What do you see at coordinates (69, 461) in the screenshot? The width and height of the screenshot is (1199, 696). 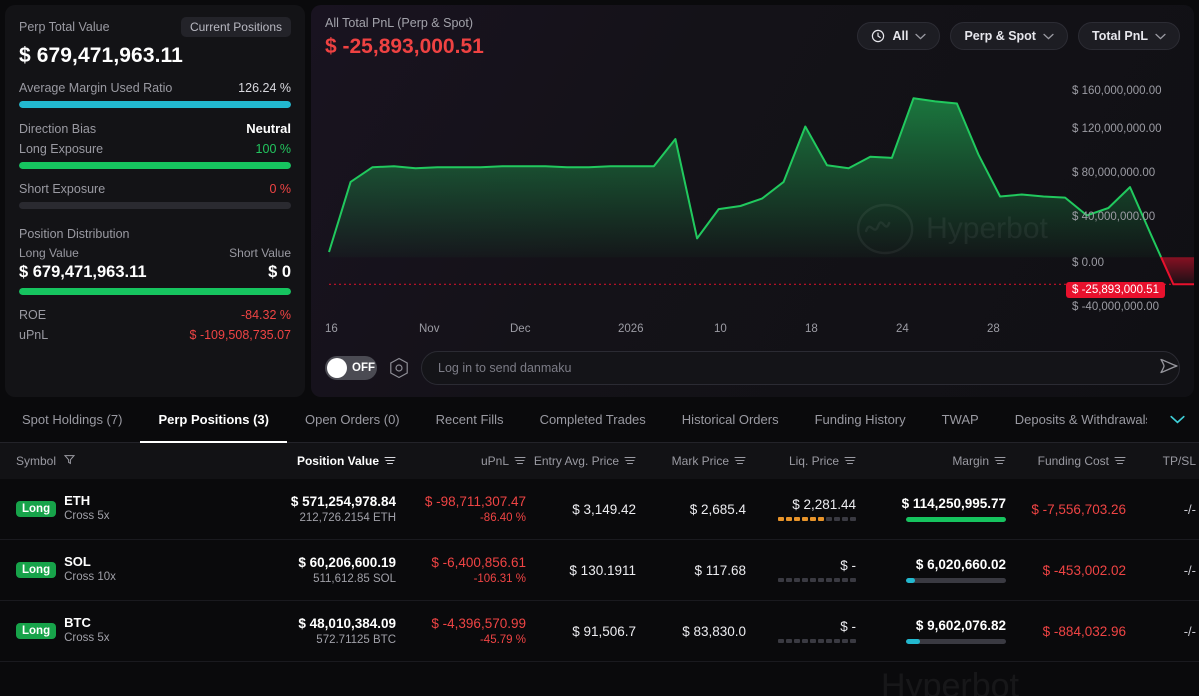 I see `filter-icon` at bounding box center [69, 461].